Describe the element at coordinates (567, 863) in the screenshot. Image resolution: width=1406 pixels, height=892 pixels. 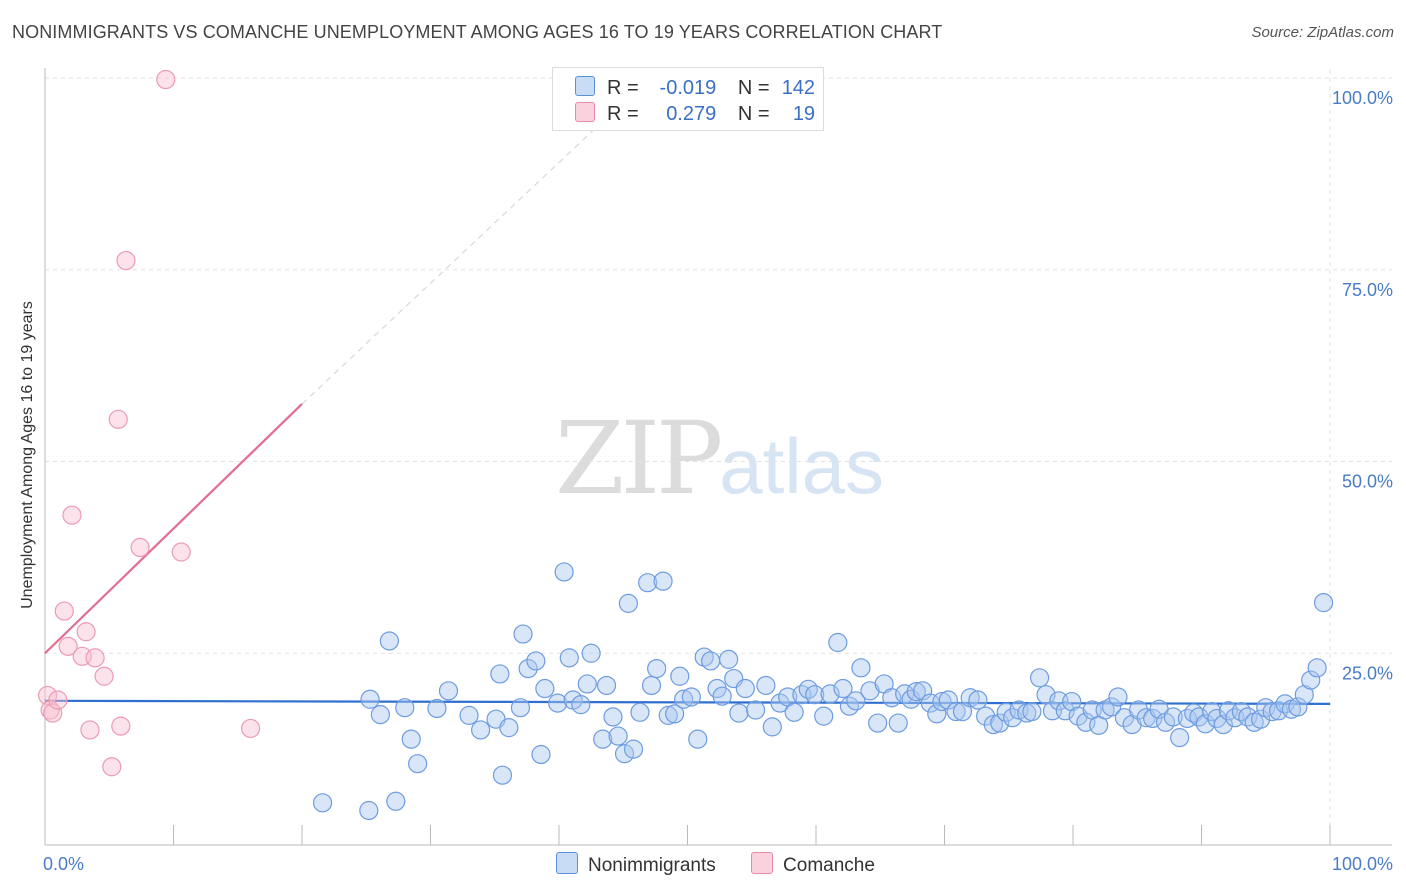
I see `series-swatch-nonimmigrants` at that location.